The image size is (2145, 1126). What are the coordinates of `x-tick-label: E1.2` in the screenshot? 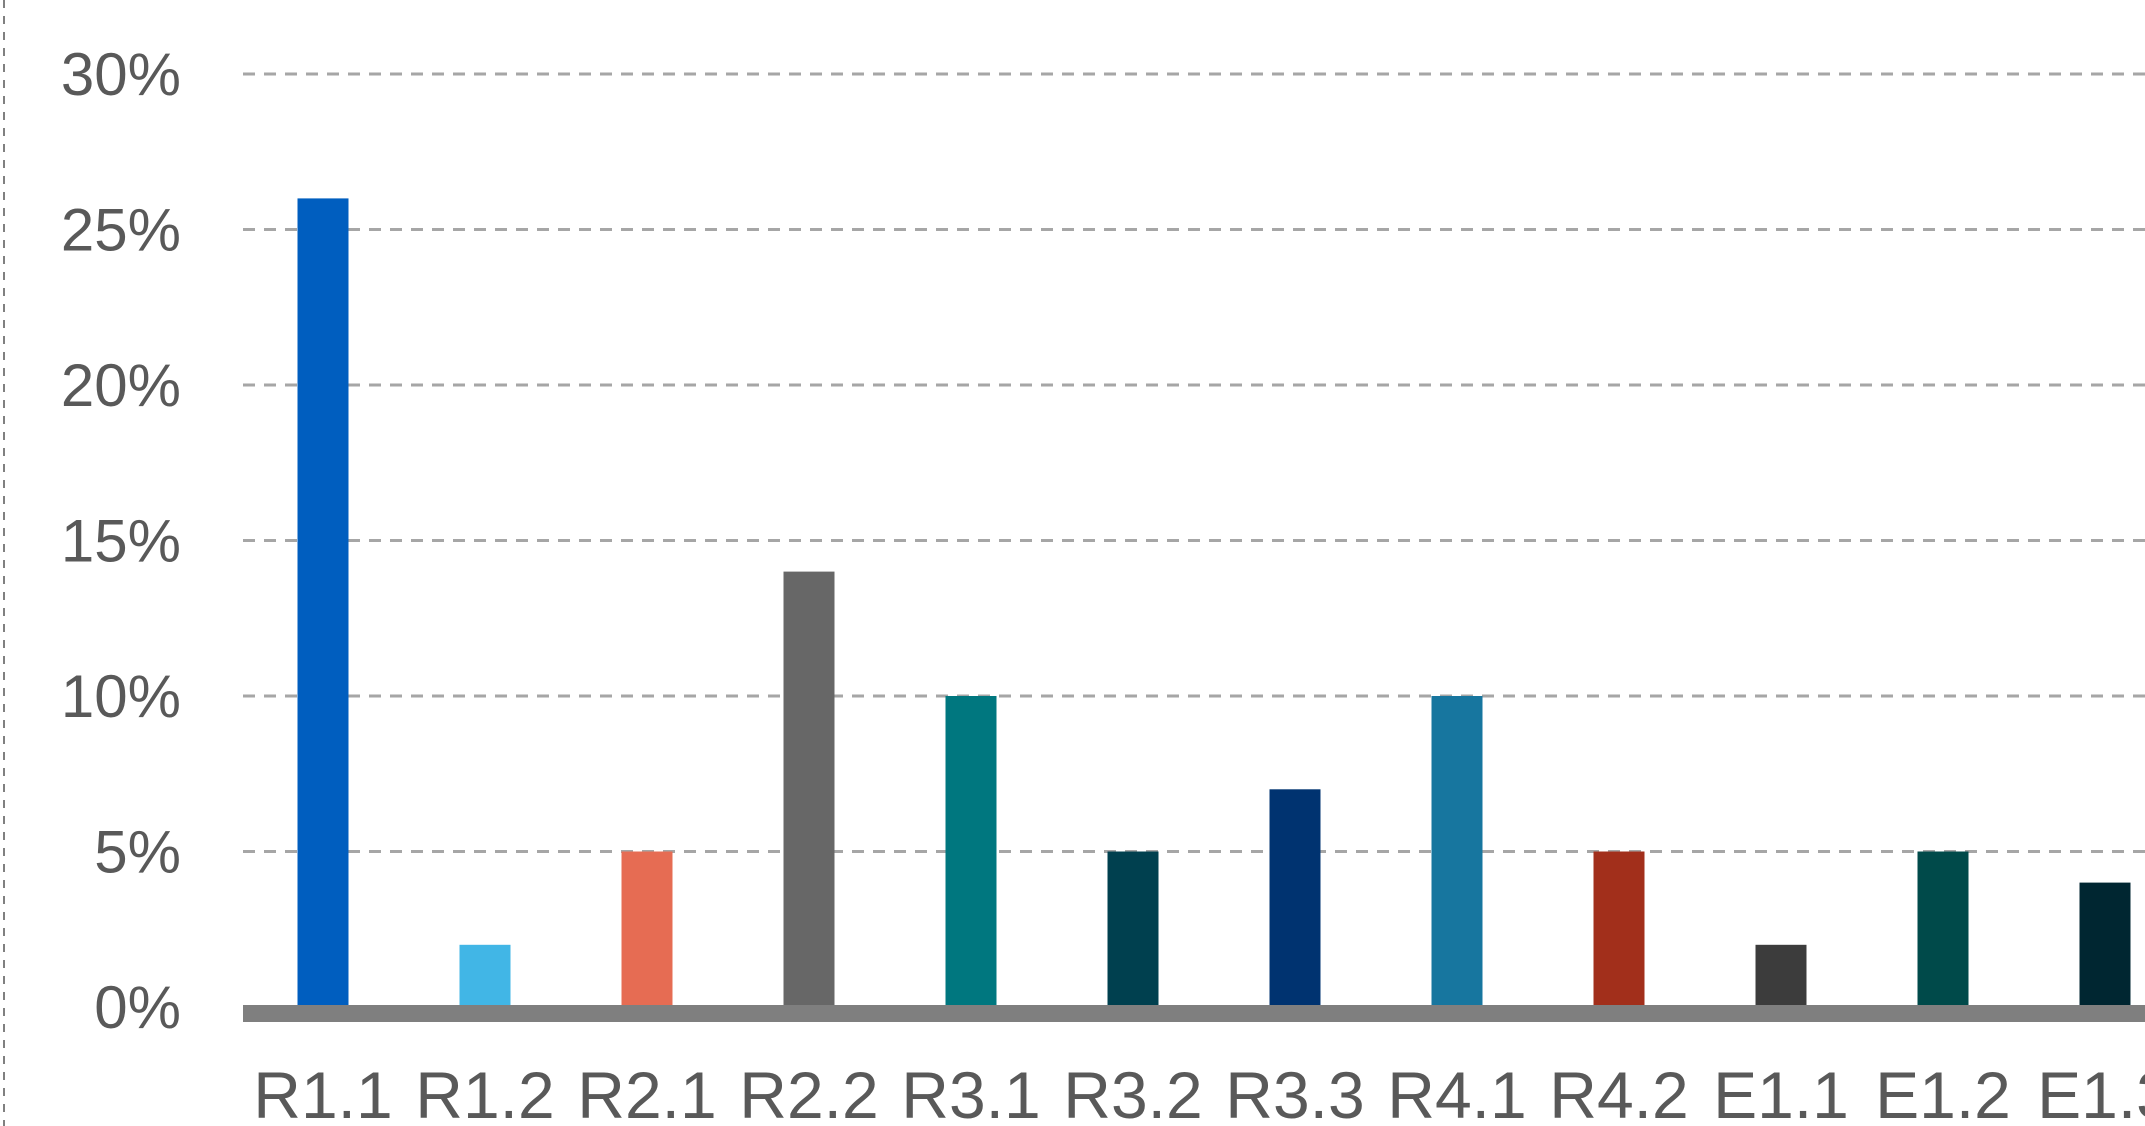 It's located at (1943, 1092).